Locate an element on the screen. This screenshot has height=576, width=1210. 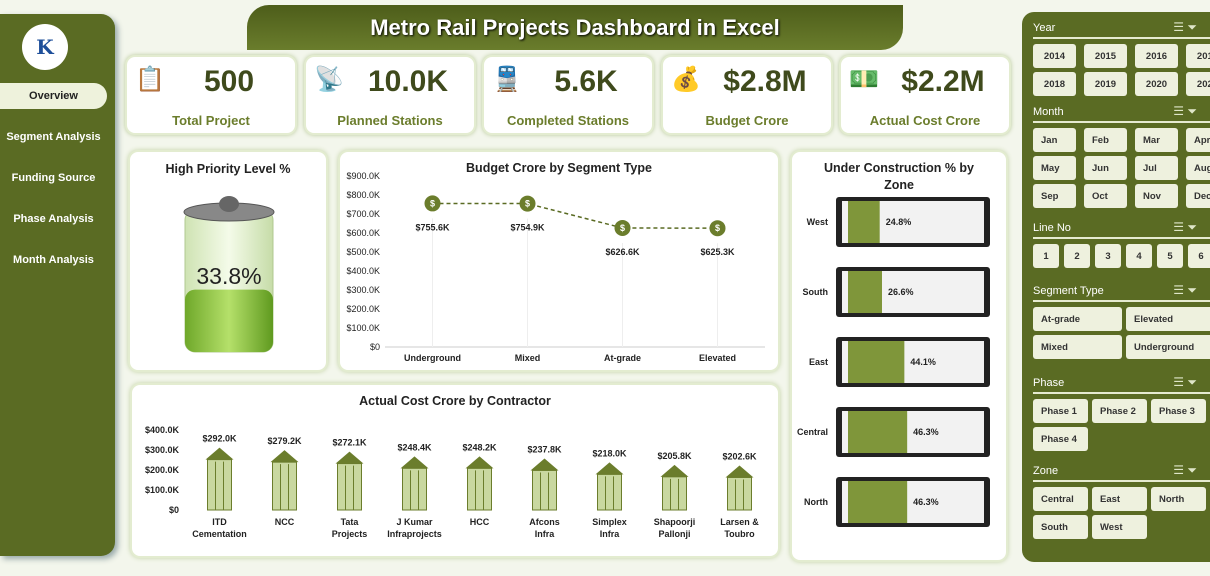
data-label: 26.6% is located at coordinates (901, 292).